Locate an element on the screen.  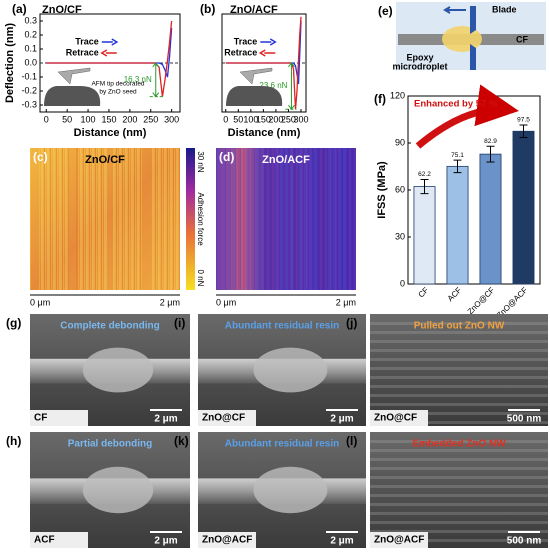
sample-label: ZnO@ACF is located at coordinates (227, 540).